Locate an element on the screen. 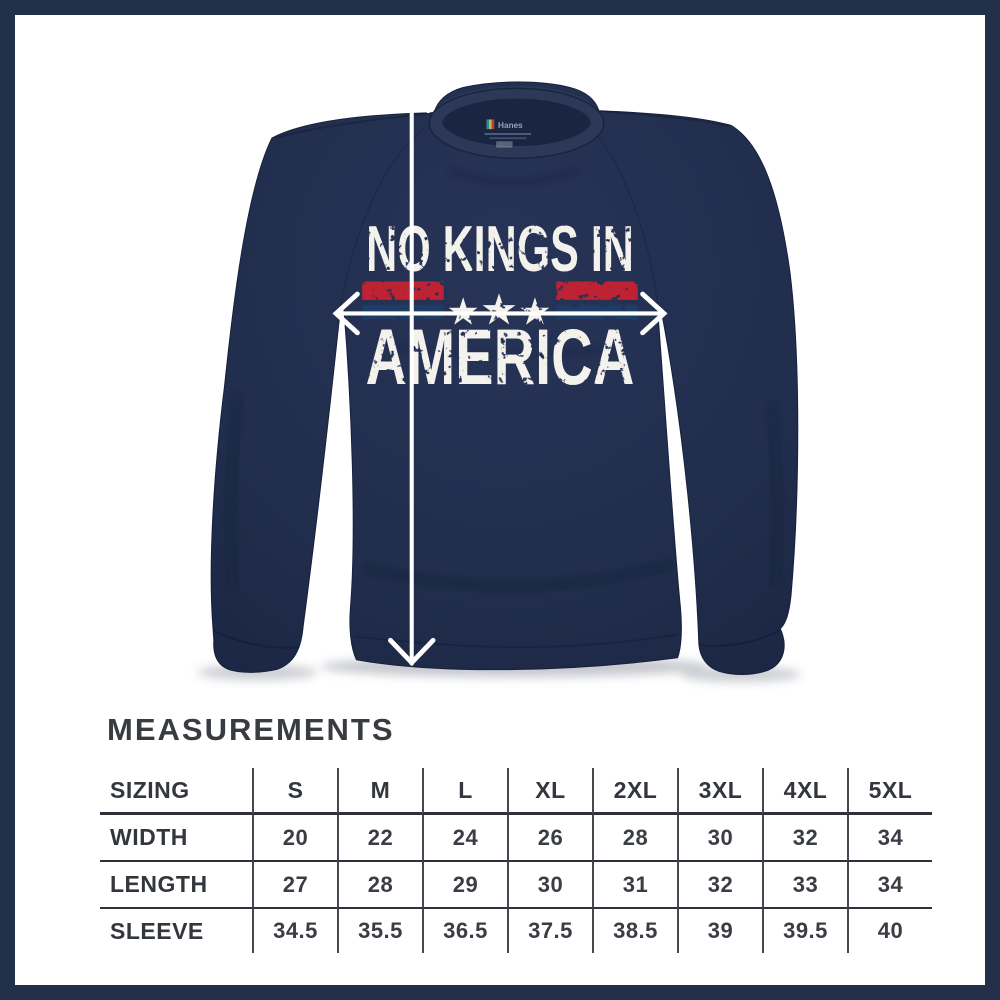  table-cell: 38.5 is located at coordinates (634, 931).